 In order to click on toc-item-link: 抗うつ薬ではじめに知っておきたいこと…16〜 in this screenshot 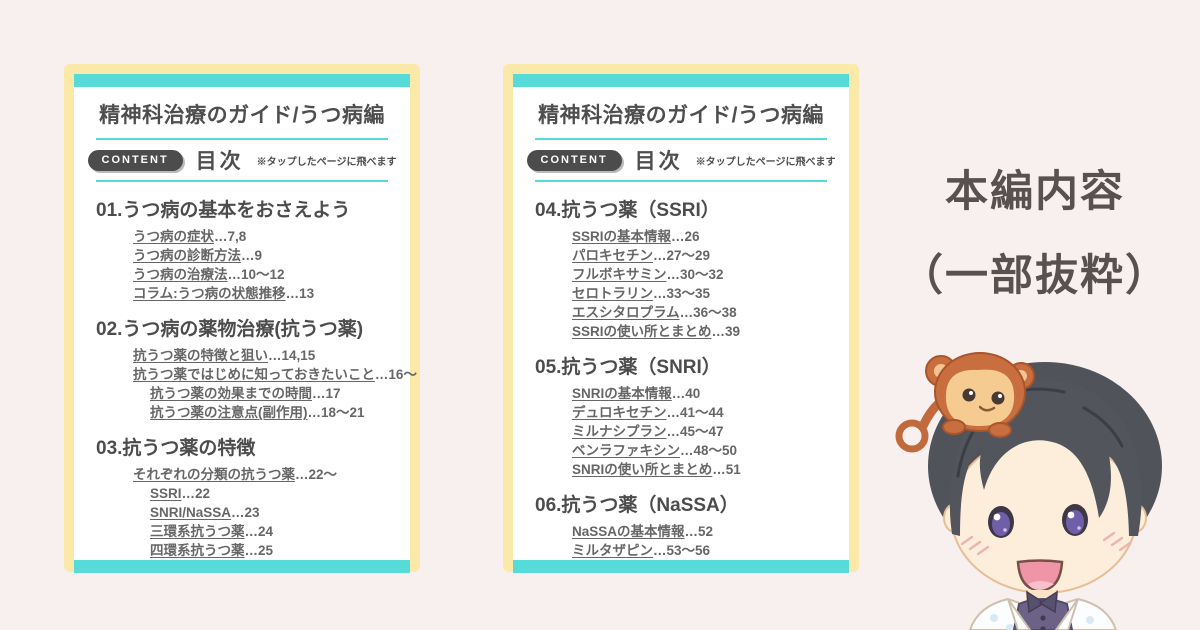, I will do `click(275, 374)`.